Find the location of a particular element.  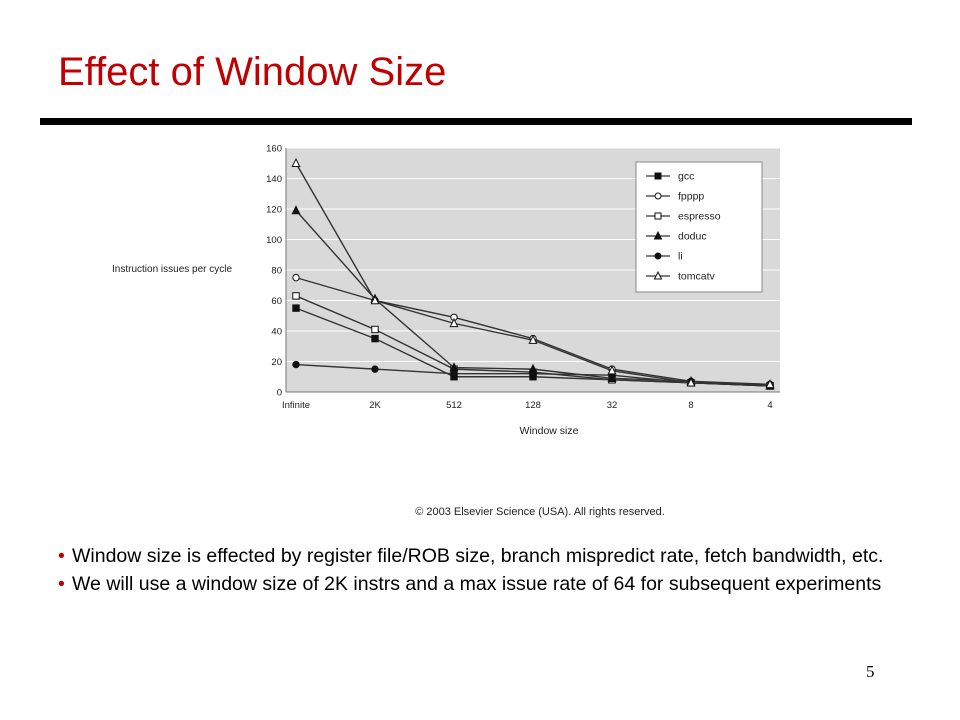

legend-entry: espresso is located at coordinates (683, 217).